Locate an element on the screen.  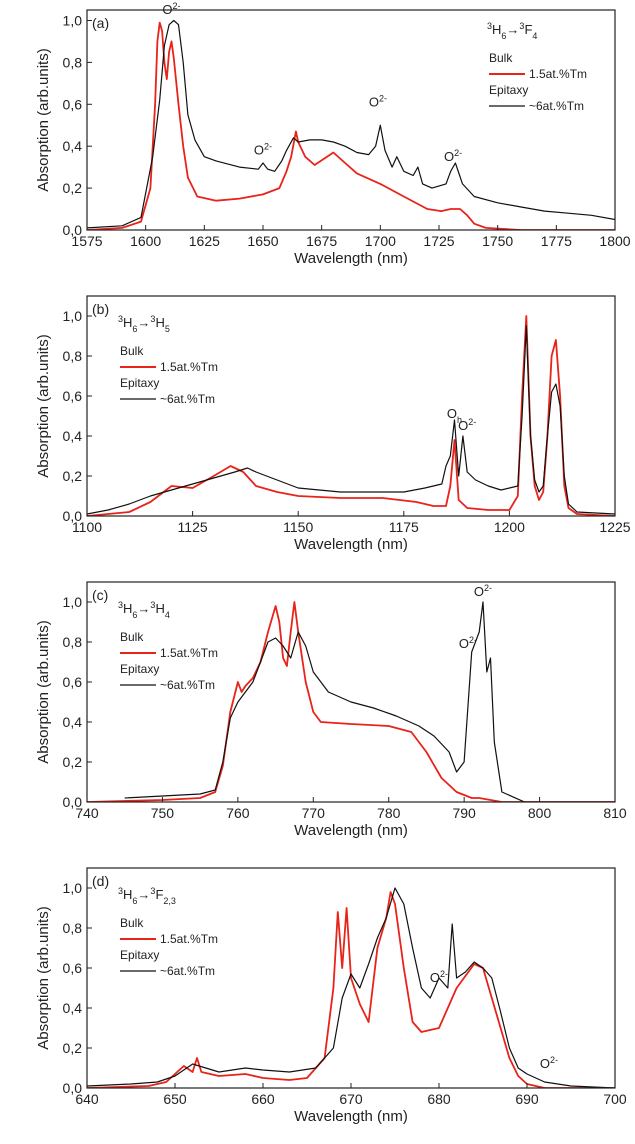
panel-b-panel-label: (b) is located at coordinates (100, 309).